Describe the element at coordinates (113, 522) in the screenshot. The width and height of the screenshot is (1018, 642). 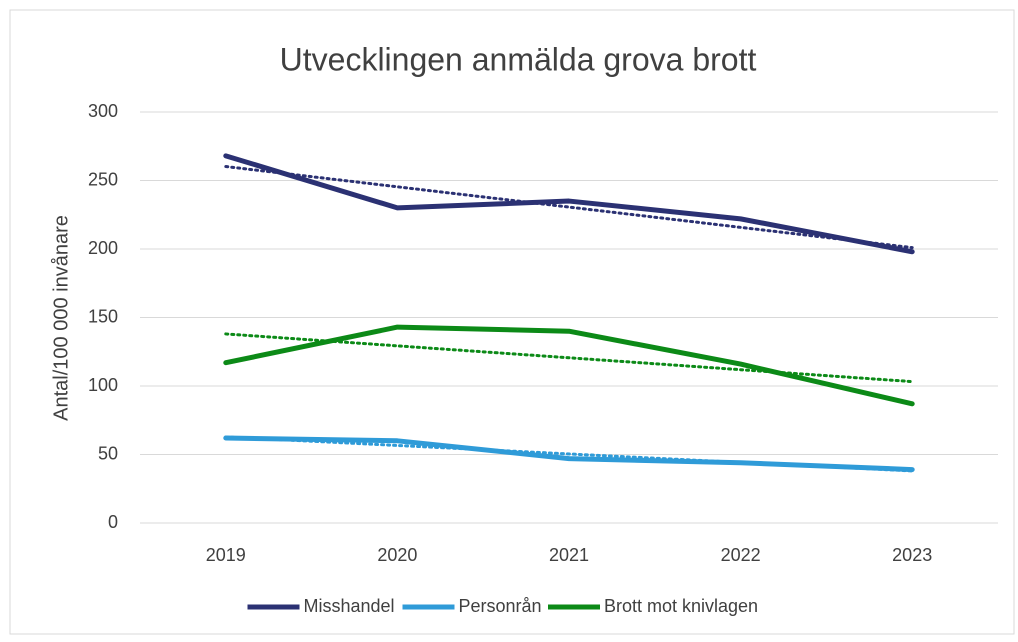
I see `y-tick-label: 0` at that location.